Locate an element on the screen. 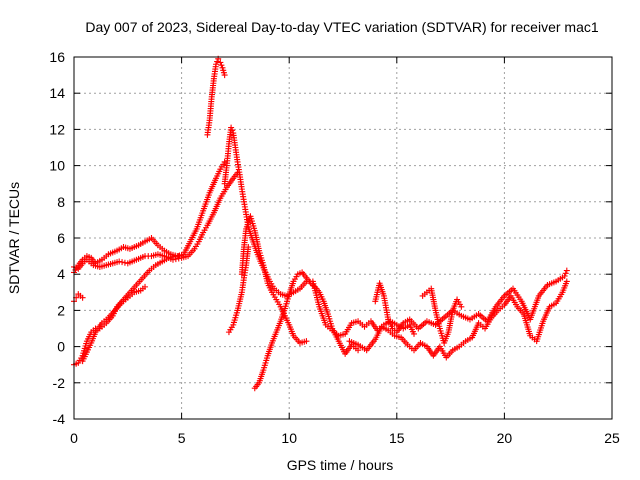 Image resolution: width=640 pixels, height=480 pixels. series-track-j is located at coordinates (306, 330).